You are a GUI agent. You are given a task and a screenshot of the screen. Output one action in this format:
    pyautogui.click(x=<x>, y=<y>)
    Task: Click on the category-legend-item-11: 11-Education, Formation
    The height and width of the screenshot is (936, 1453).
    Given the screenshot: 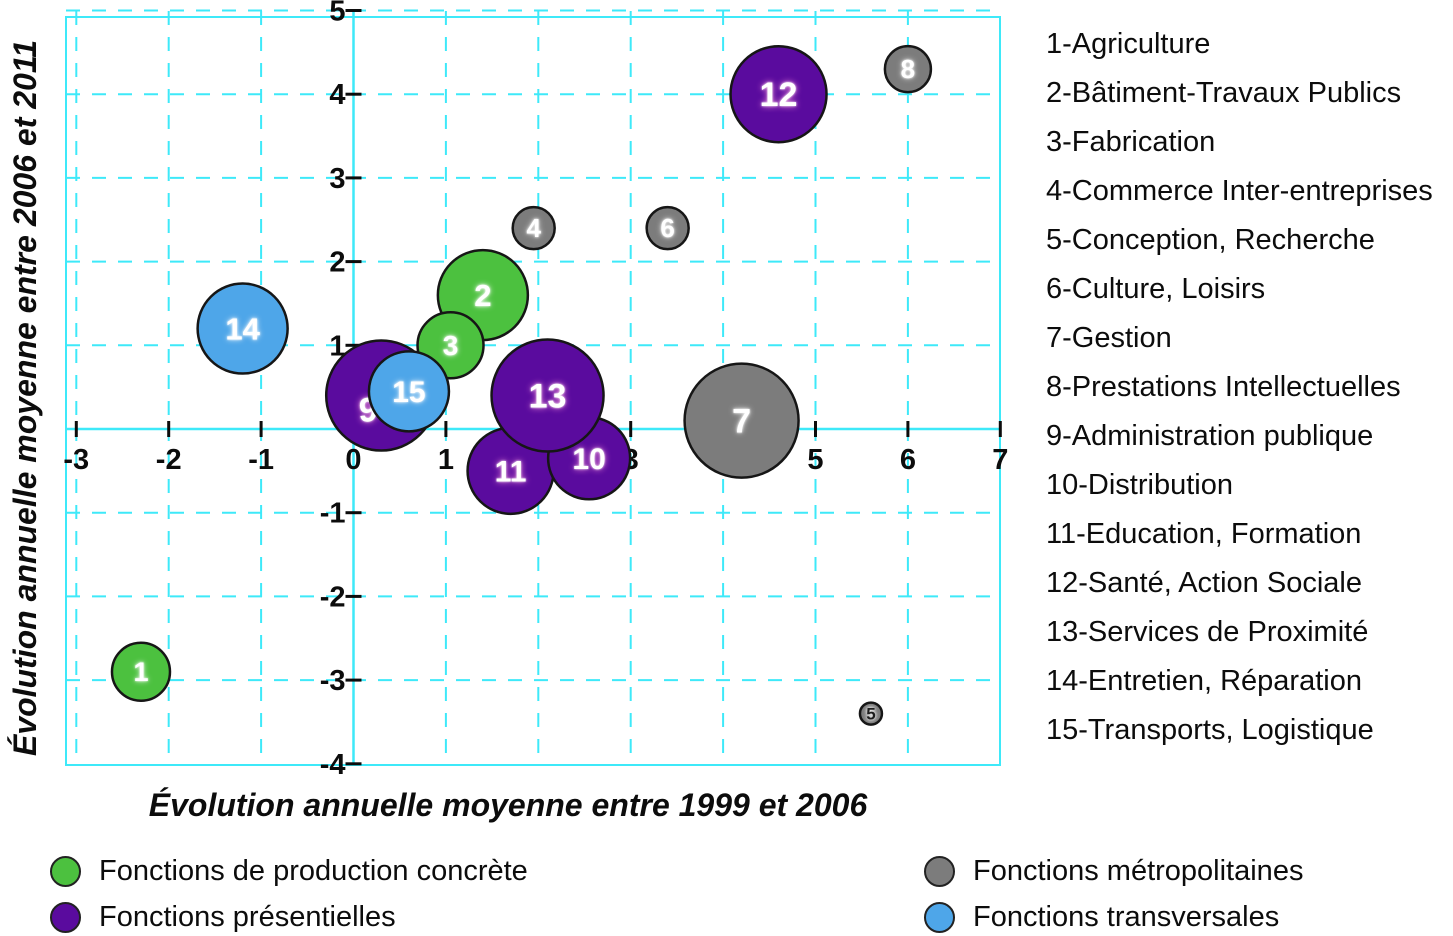 What is the action you would take?
    pyautogui.click(x=1204, y=534)
    